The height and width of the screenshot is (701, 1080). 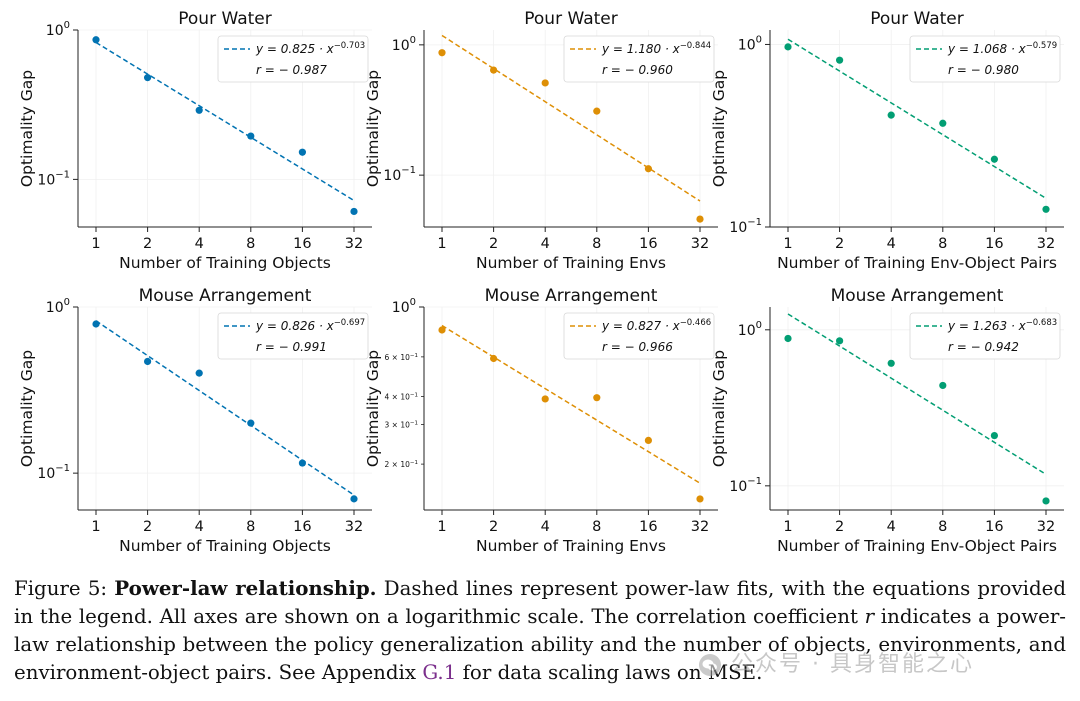 What do you see at coordinates (983, 70) in the screenshot?
I see `legend-r-value: r = − 0.980` at bounding box center [983, 70].